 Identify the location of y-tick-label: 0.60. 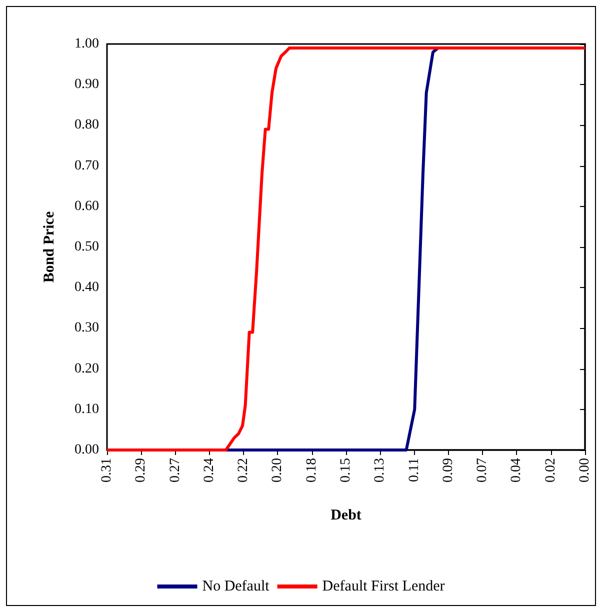
(86, 206).